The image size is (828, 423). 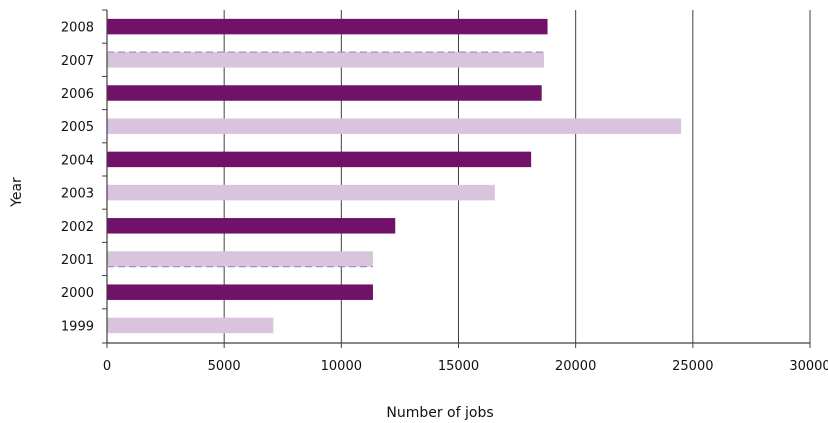 I want to click on y-tick-label-2002: 2002, so click(x=77, y=227).